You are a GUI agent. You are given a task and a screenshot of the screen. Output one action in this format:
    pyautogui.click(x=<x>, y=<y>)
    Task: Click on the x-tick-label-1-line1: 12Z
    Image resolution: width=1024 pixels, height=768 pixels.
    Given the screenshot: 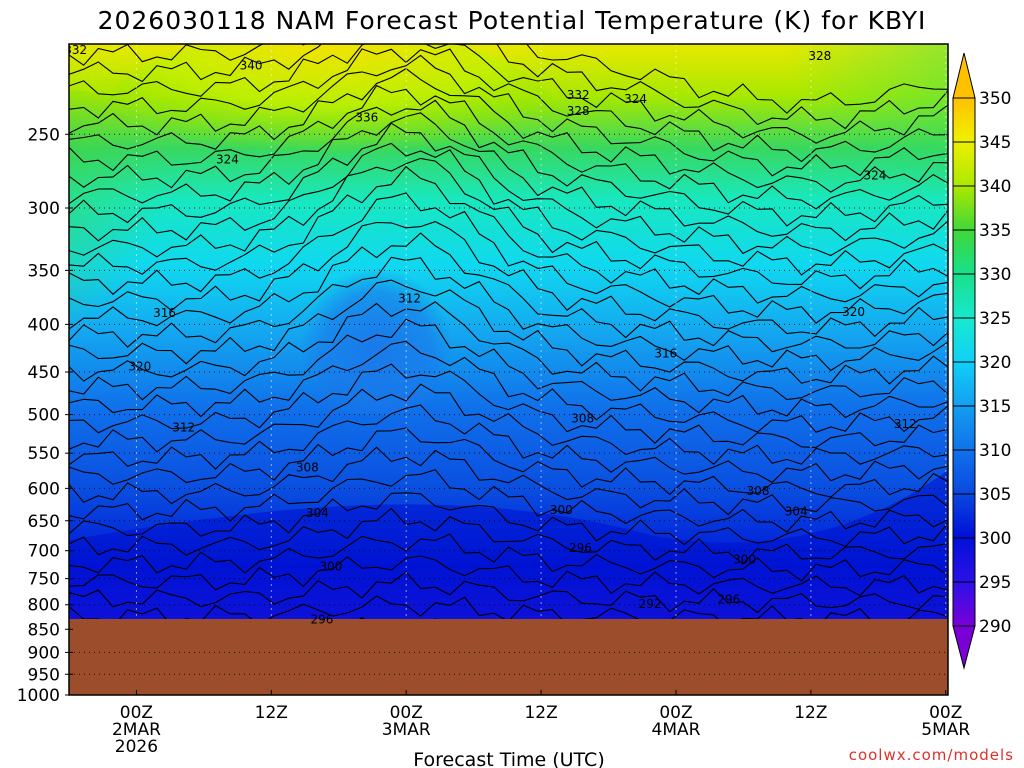 What is the action you would take?
    pyautogui.click(x=271, y=713)
    